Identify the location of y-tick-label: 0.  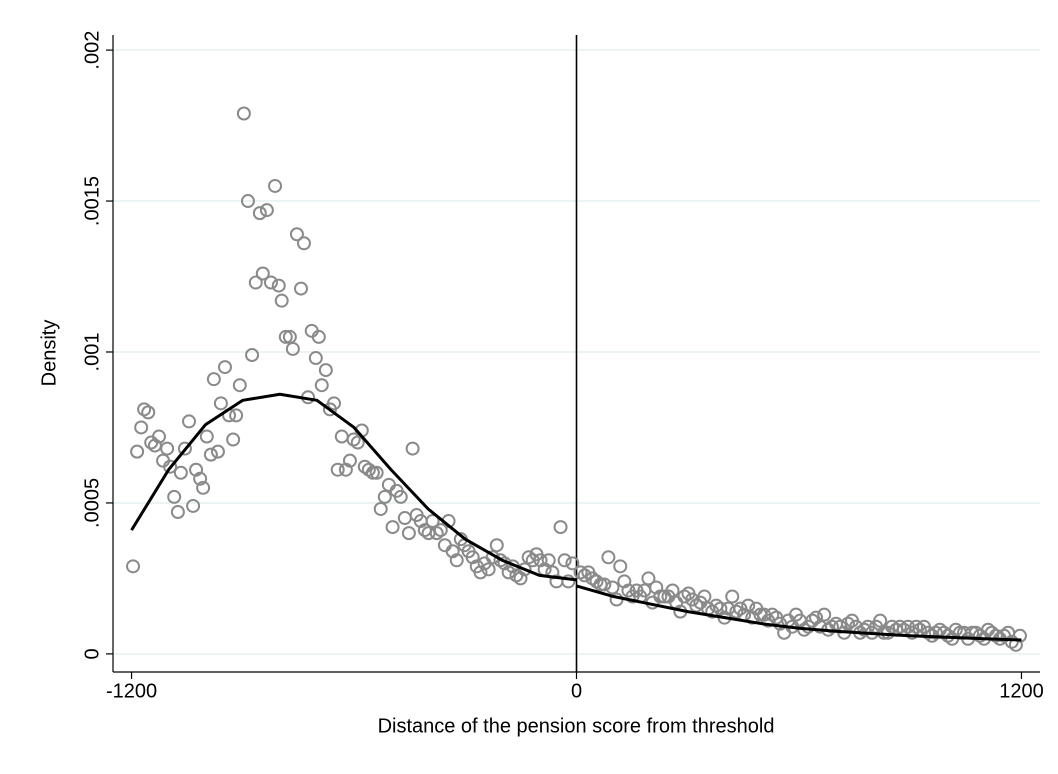
(92, 653).